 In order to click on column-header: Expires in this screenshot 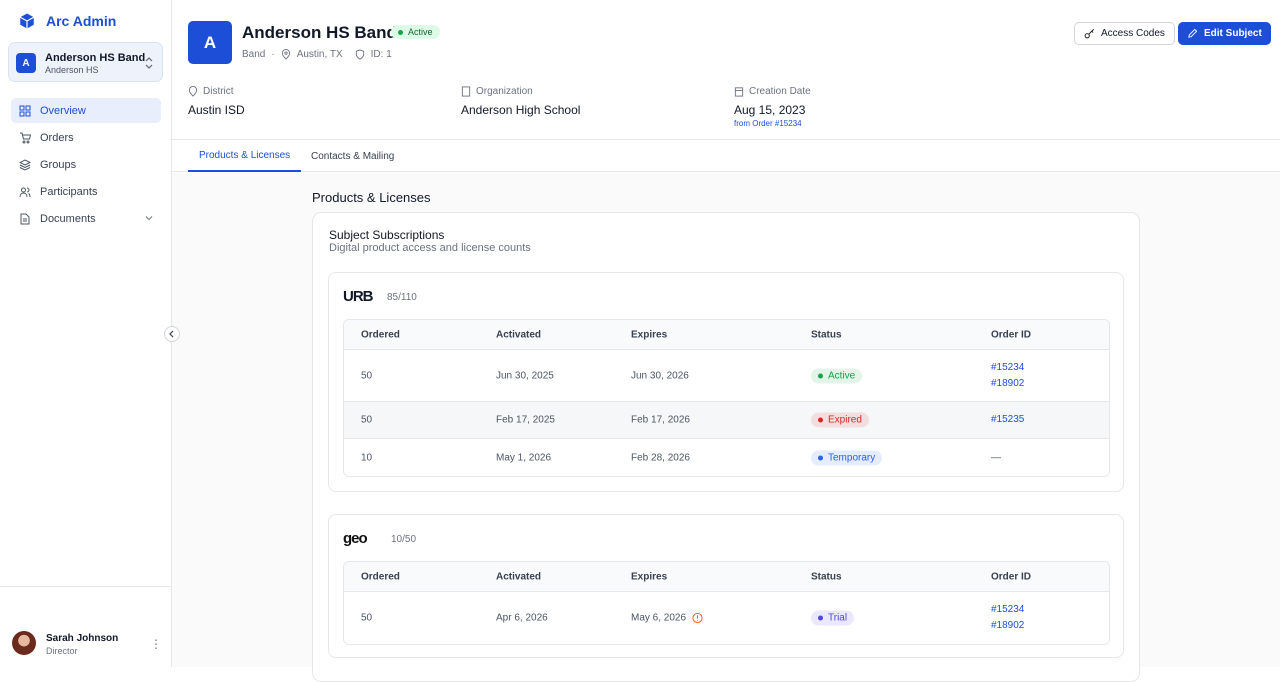, I will do `click(649, 334)`.